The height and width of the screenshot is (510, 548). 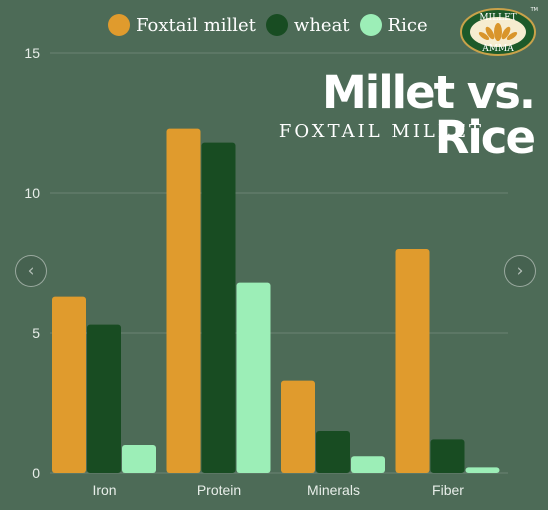 What do you see at coordinates (119, 25) in the screenshot?
I see `legend-swatch-foxtail-millet` at bounding box center [119, 25].